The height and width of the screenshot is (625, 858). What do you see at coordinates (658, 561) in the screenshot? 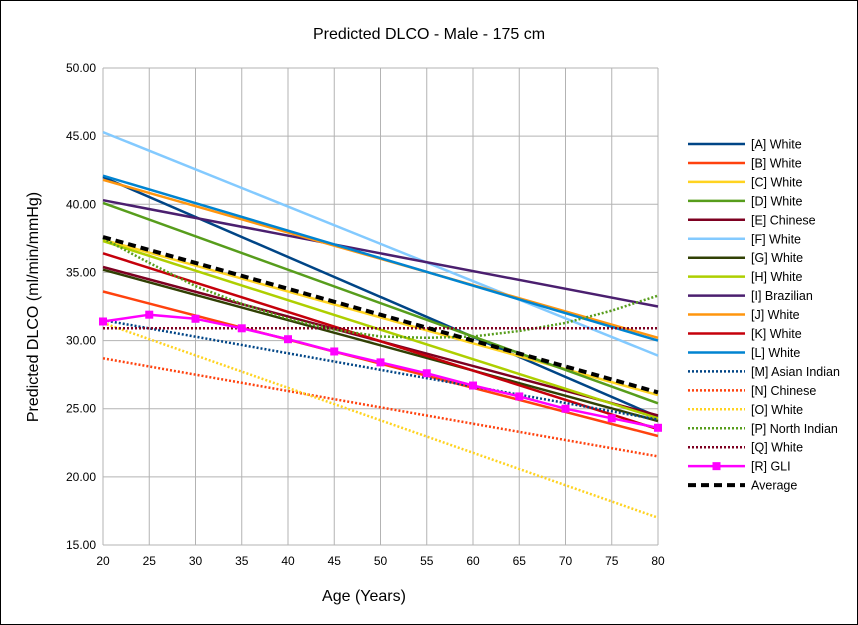
I see `x-tick-label: 80` at bounding box center [658, 561].